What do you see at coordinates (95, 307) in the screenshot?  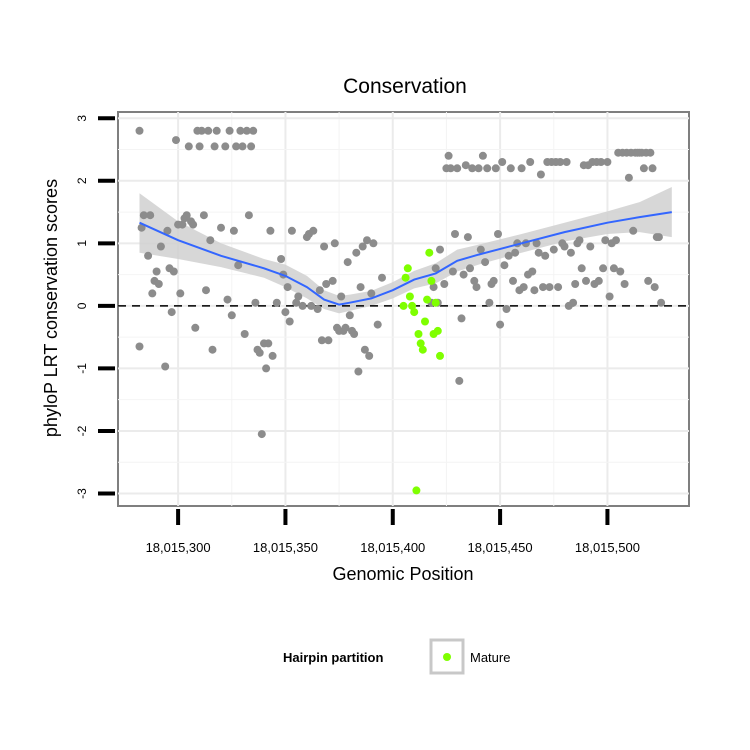 I see `y-axis: -3 -2 -1 0 1 2 3` at bounding box center [95, 307].